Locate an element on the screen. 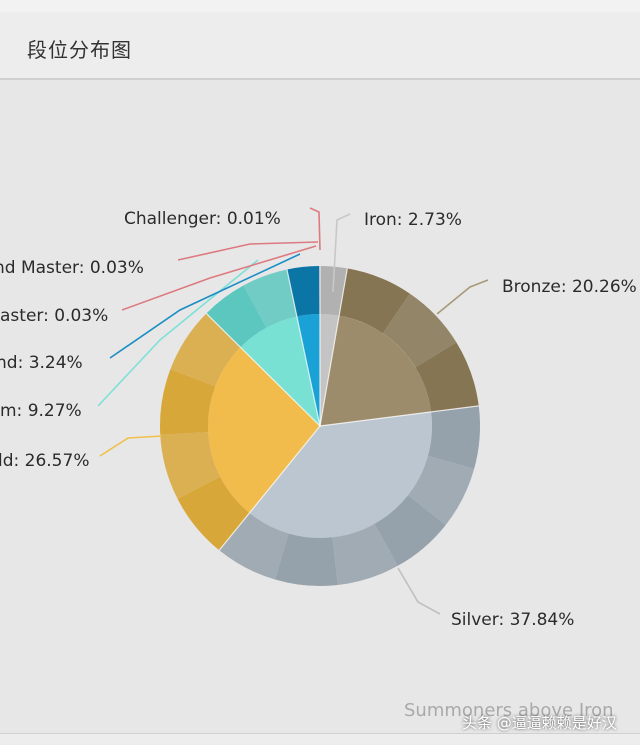  data-label-gold: ld: 26.57% is located at coordinates (44, 461).